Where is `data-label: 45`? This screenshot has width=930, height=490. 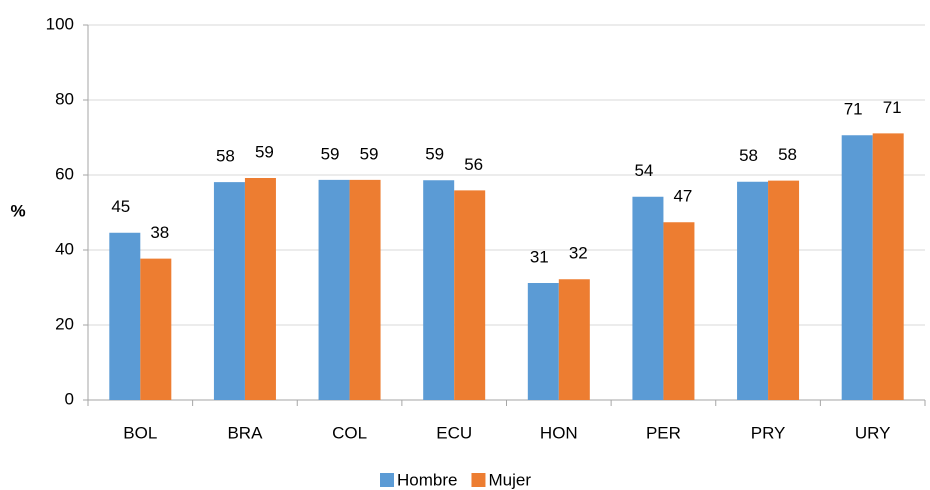 data-label: 45 is located at coordinates (120, 206).